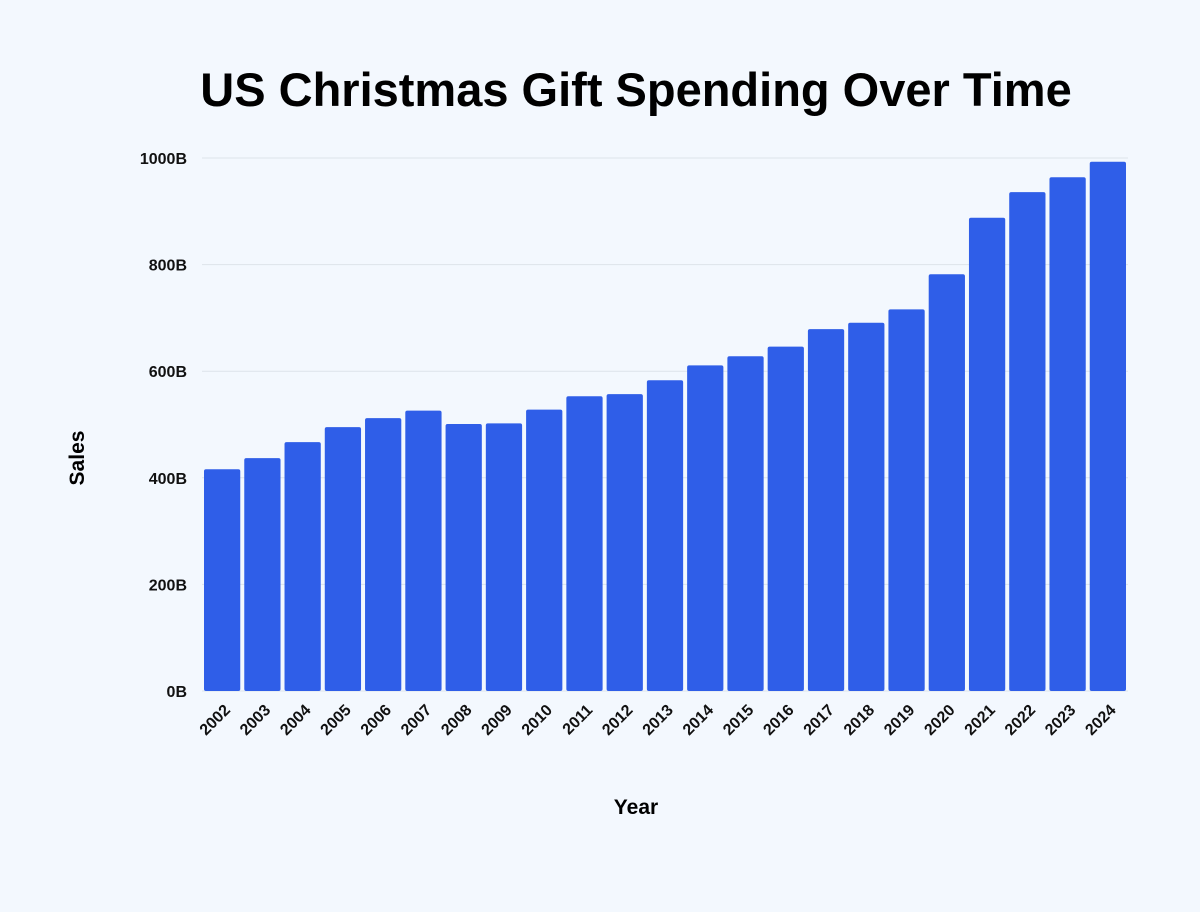 This screenshot has width=1200, height=912. I want to click on x-tick-label: 2016, so click(778, 720).